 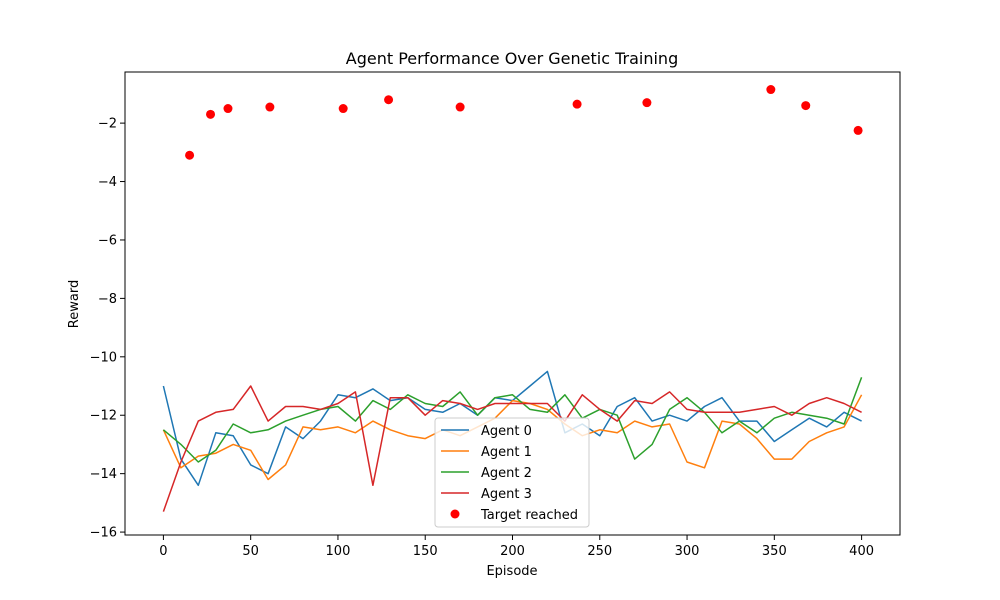 What do you see at coordinates (107, 299) in the screenshot?
I see `y-tick-label: −8` at bounding box center [107, 299].